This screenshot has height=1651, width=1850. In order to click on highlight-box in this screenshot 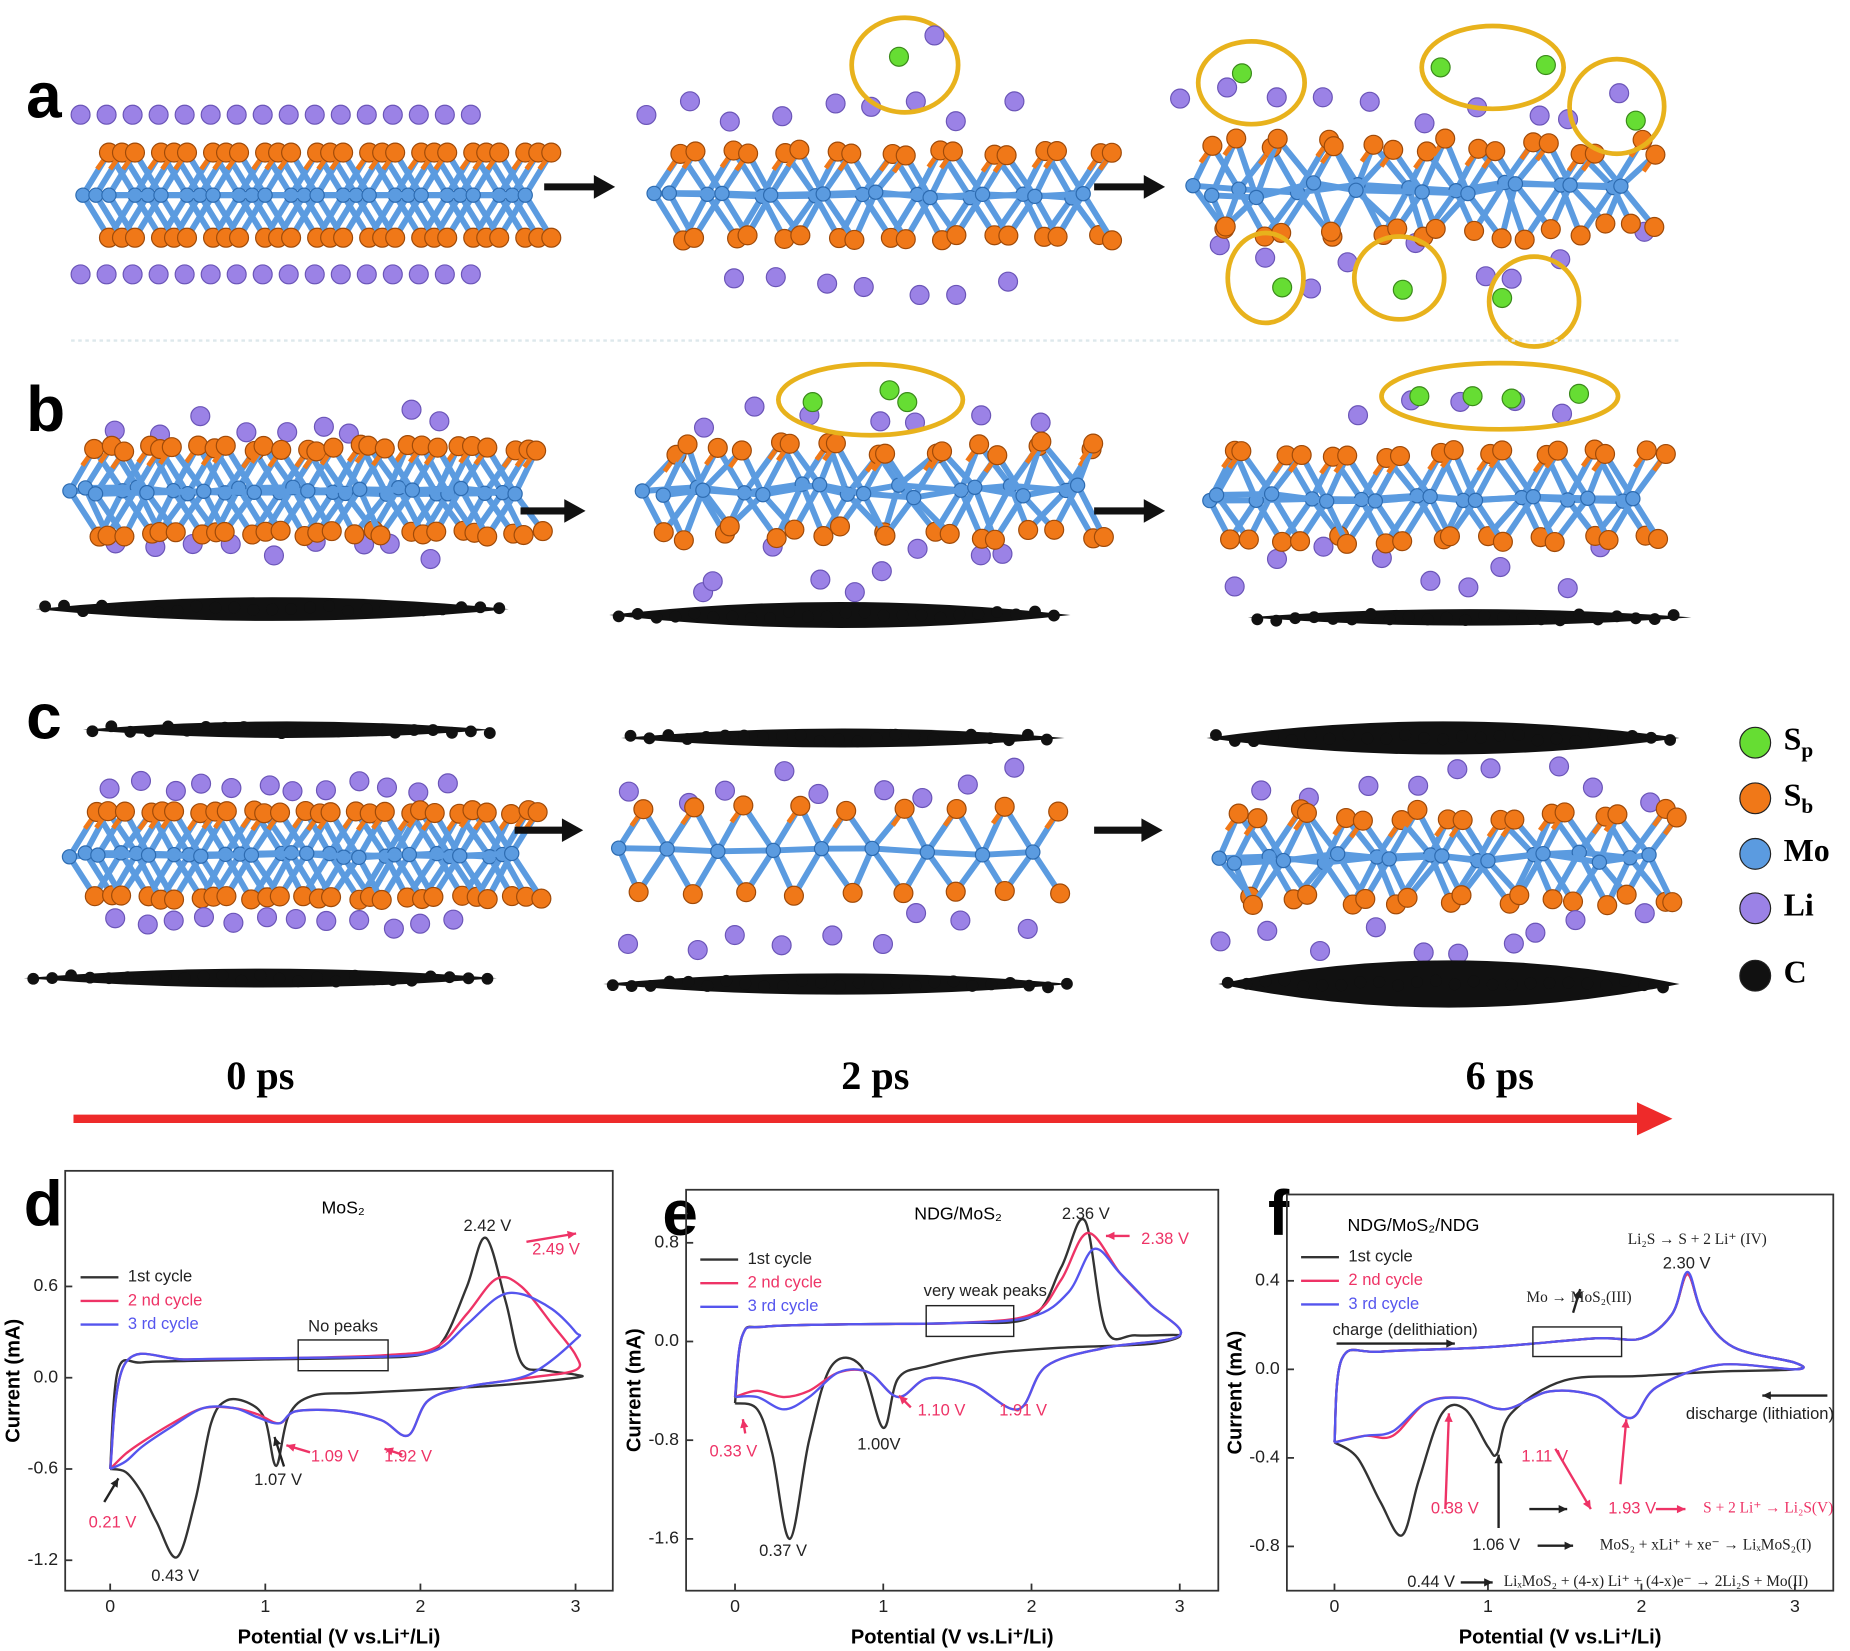, I will do `click(1577, 1342)`.